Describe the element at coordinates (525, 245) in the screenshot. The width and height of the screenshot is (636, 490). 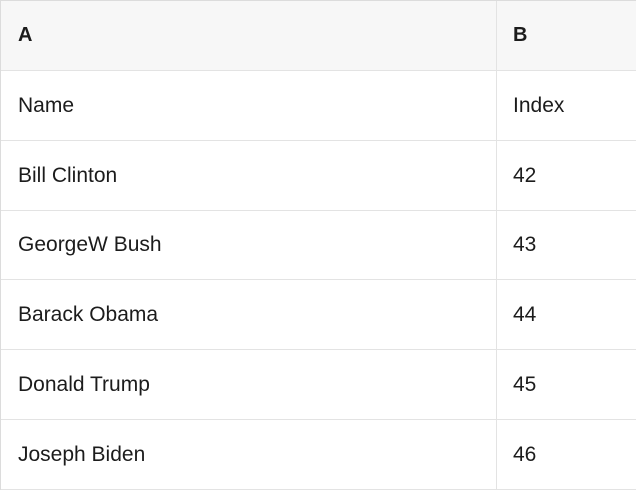
I see `cell-b3: 43` at that location.